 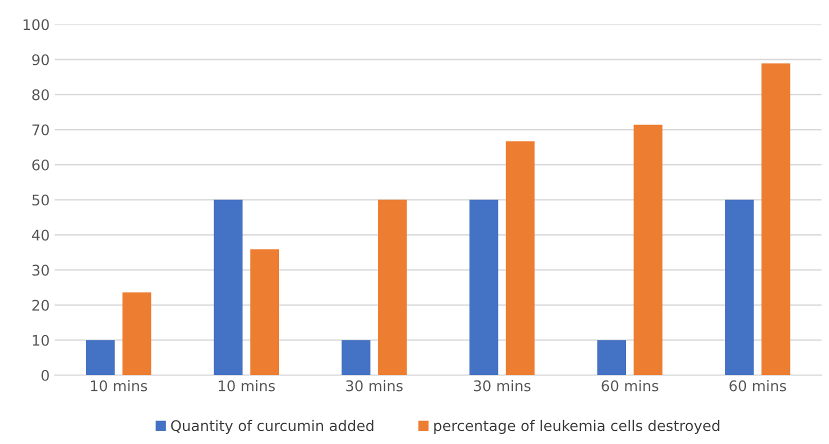 What do you see at coordinates (40, 60) in the screenshot?
I see `y-tick-label: 90` at bounding box center [40, 60].